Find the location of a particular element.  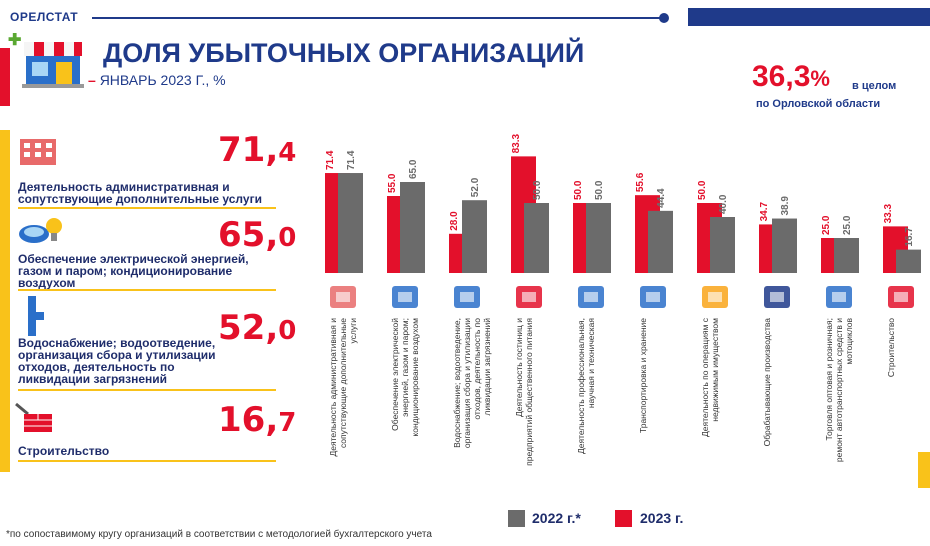

kpi-icon-office is located at coordinates (38, 153).